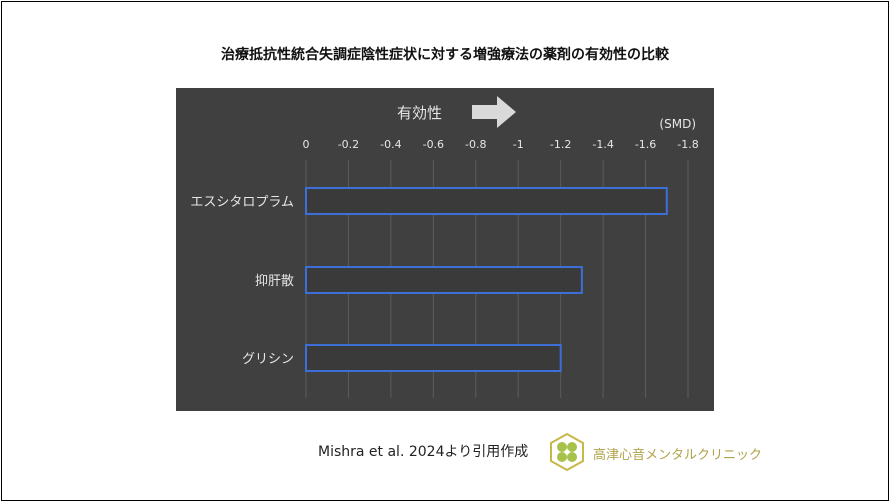 The height and width of the screenshot is (502, 890). I want to click on category-label: 抑肝散, so click(274, 281).